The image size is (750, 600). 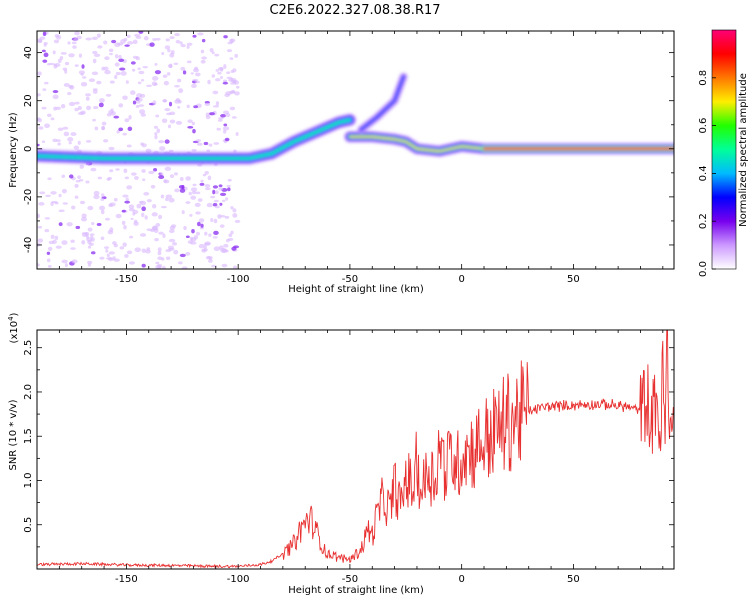 What do you see at coordinates (28, 52) in the screenshot?
I see `heatmap-y-tick-label: 40` at bounding box center [28, 52].